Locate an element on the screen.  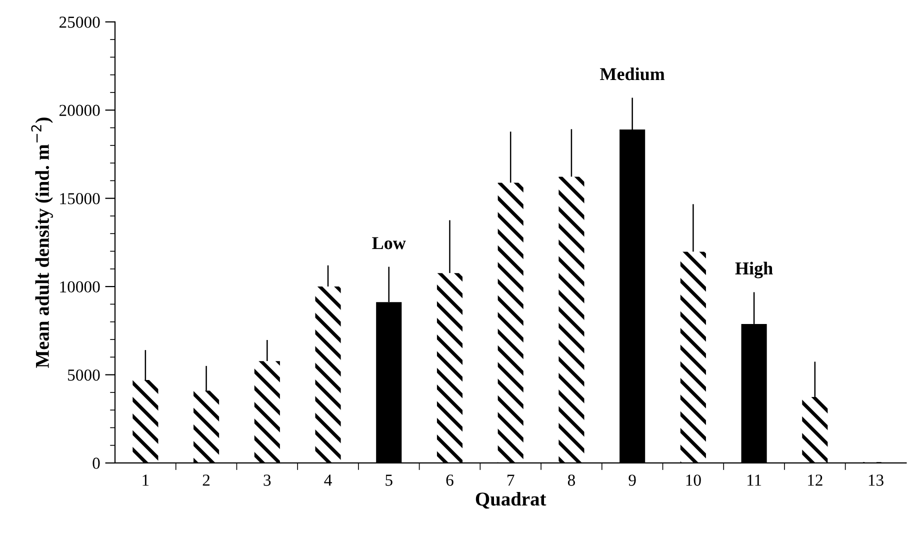
annotation: Medium is located at coordinates (632, 73).